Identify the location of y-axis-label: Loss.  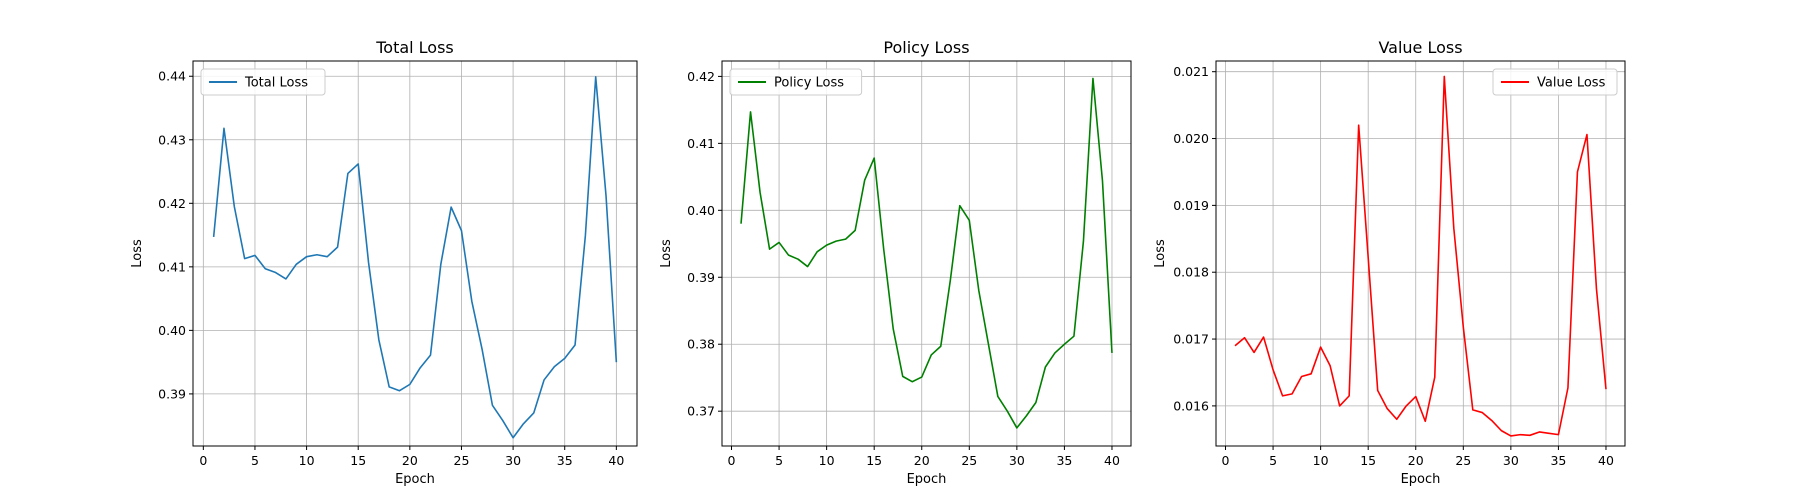
(137, 253).